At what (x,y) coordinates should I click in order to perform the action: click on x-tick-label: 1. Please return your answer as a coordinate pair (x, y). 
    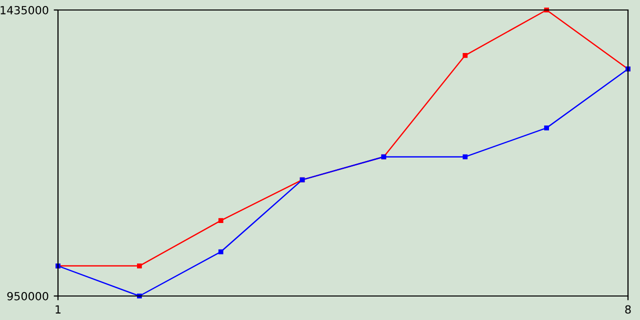
    Looking at the image, I should click on (58, 309).